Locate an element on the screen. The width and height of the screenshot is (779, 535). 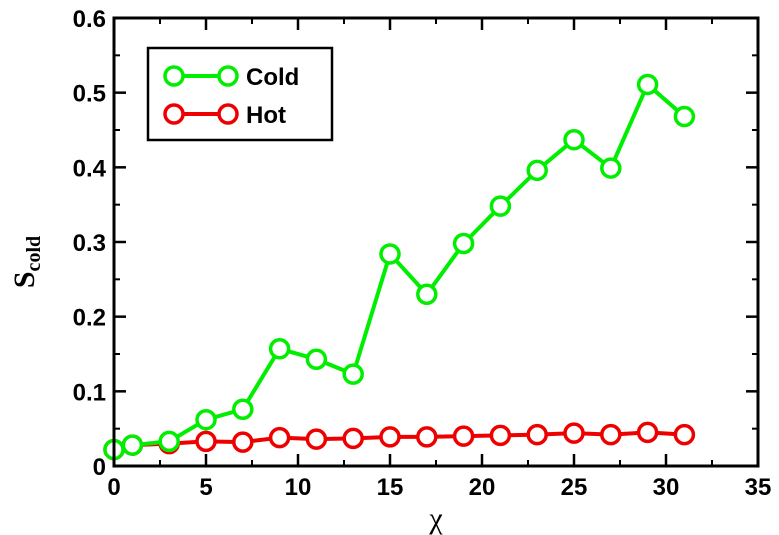
x-tick-label: 10 is located at coordinates (298, 487).